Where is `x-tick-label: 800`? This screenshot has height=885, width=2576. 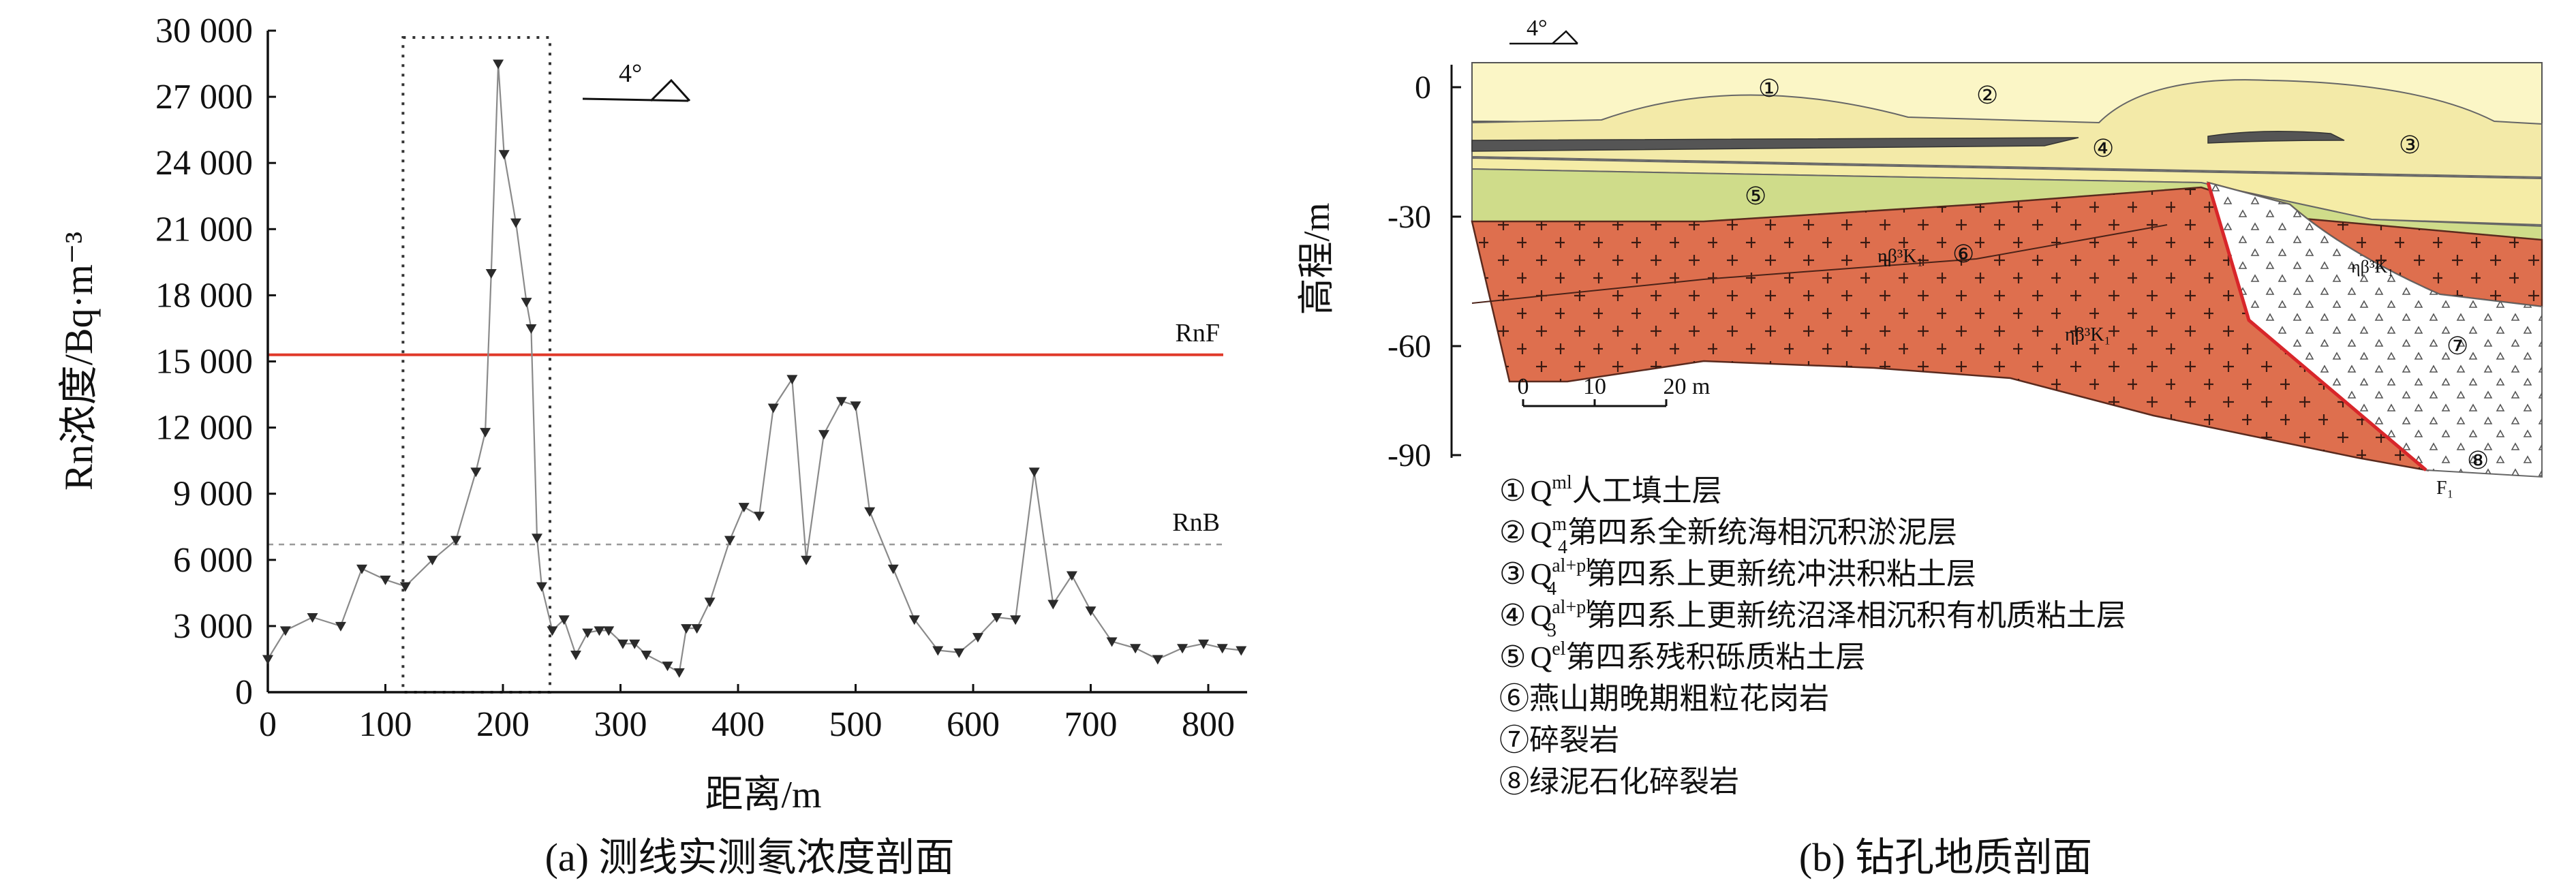 x-tick-label: 800 is located at coordinates (1208, 724).